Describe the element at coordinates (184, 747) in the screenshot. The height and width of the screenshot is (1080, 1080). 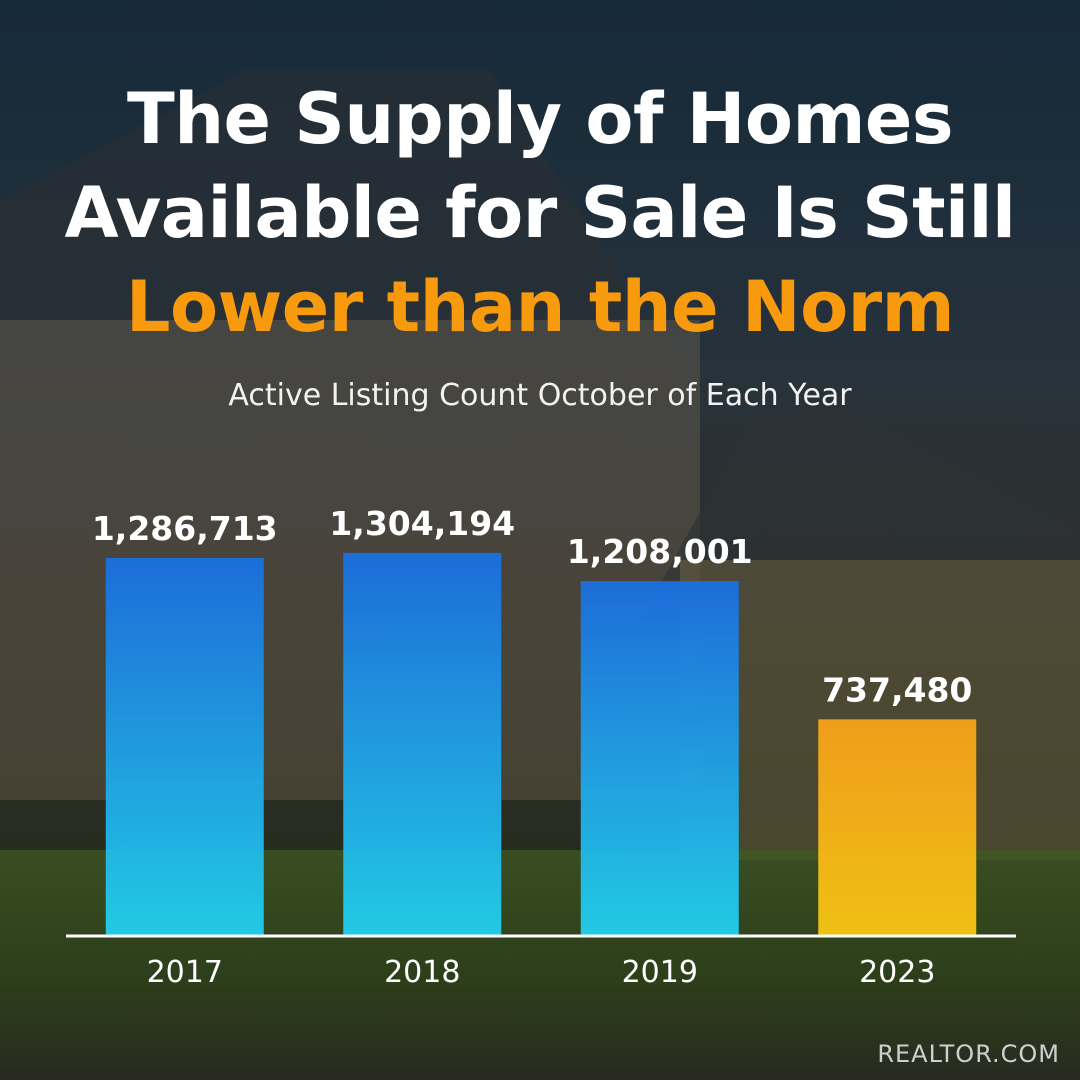
I see `bar-2017` at that location.